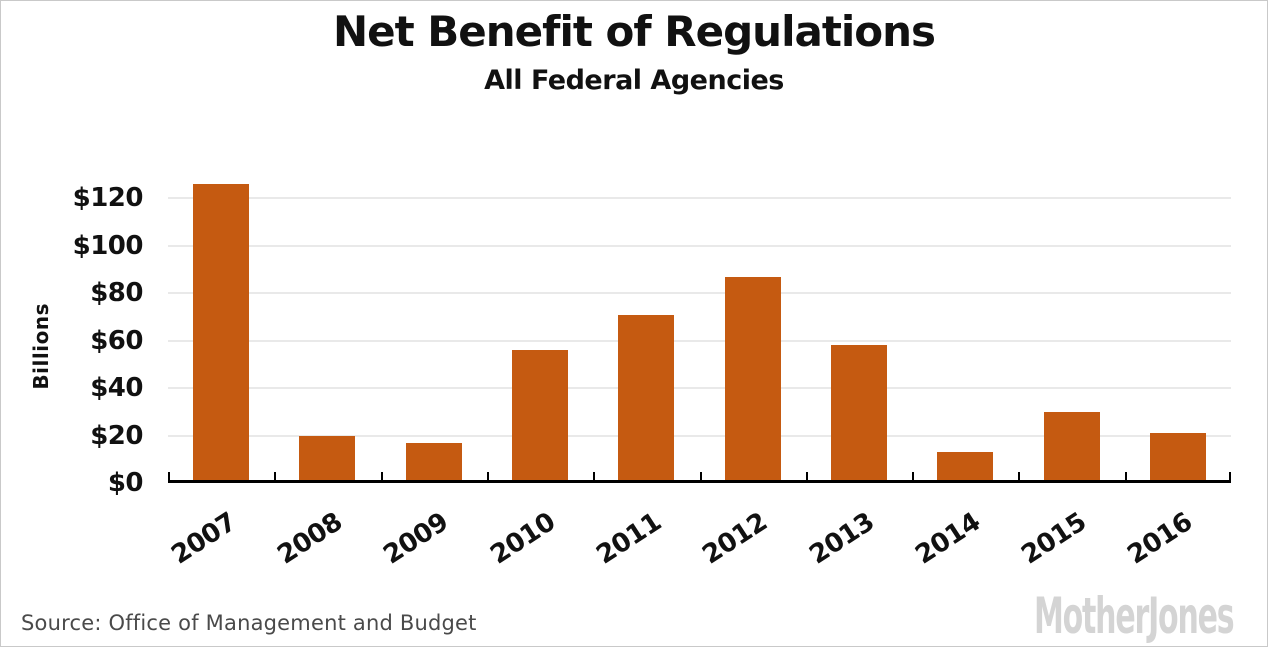  Describe the element at coordinates (1160, 539) in the screenshot. I see `x-tick-label-2016: 2016` at that location.